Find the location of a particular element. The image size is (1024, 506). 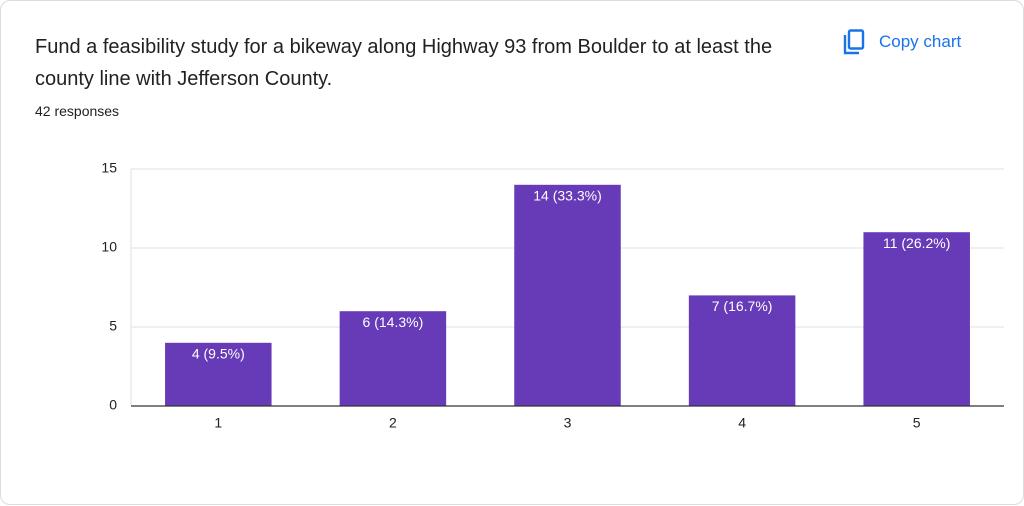

x-tick-label: 2 is located at coordinates (393, 423).